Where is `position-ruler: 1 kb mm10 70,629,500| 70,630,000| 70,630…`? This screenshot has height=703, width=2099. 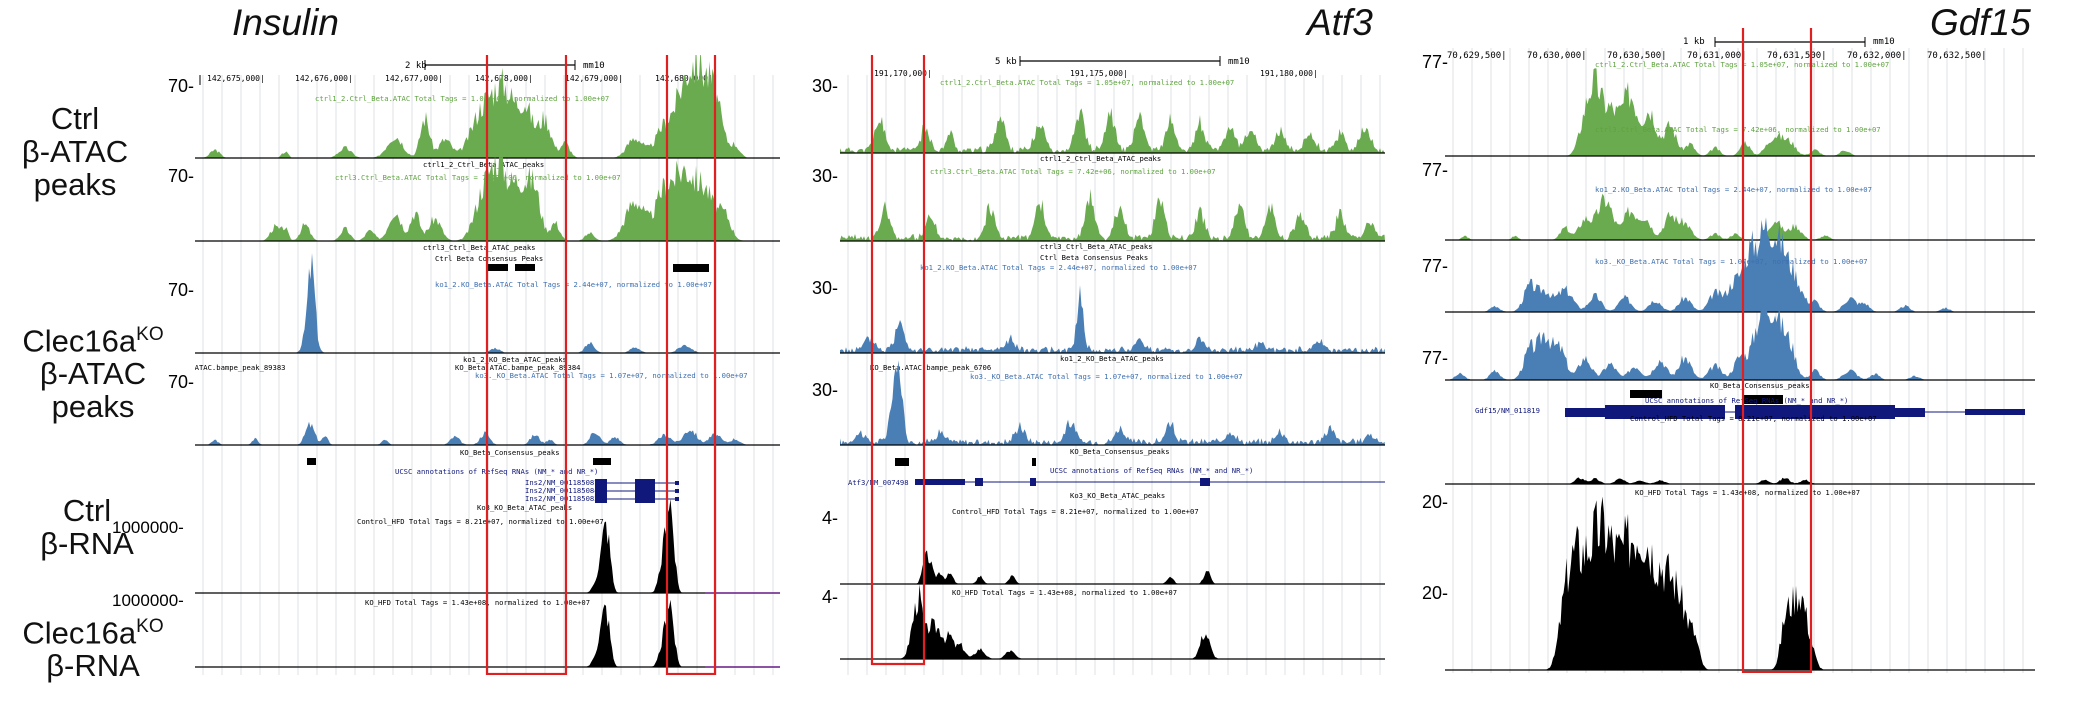
position-ruler: 1 kb mm10 70,629,500| 70,630,000| 70,630… is located at coordinates (1717, 49).